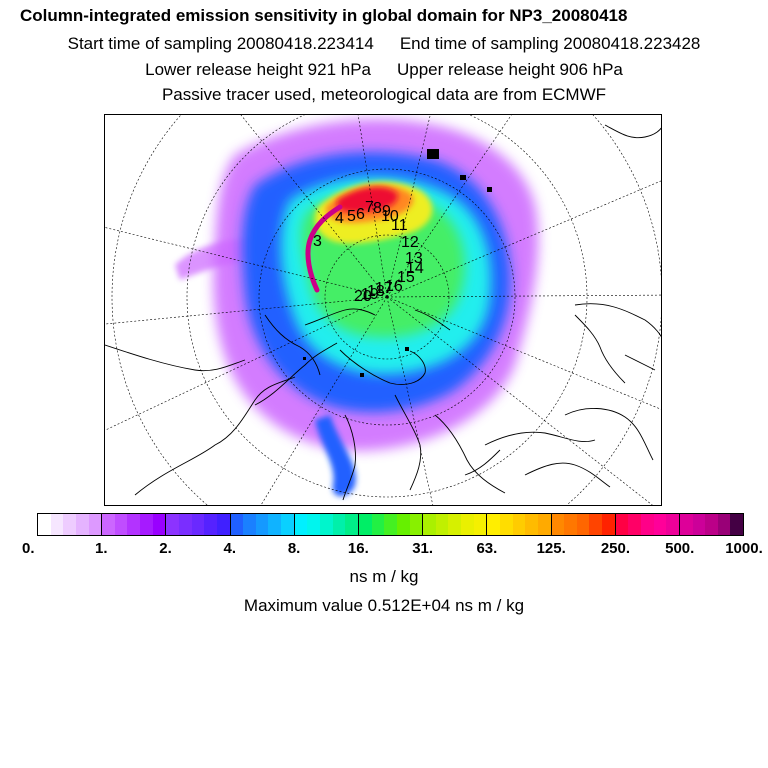 This screenshot has height=768, width=768. What do you see at coordinates (369, 207) in the screenshot?
I see `trajectory-label-7: 7` at bounding box center [369, 207].